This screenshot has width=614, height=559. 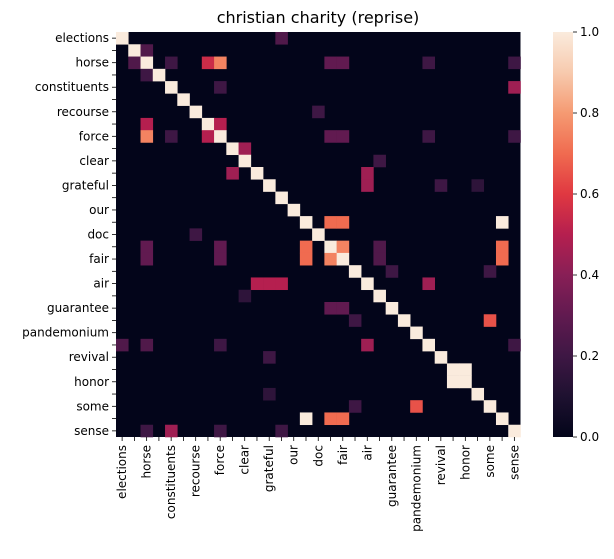 I want to click on x-tick-label: fair, so click(x=343, y=455).